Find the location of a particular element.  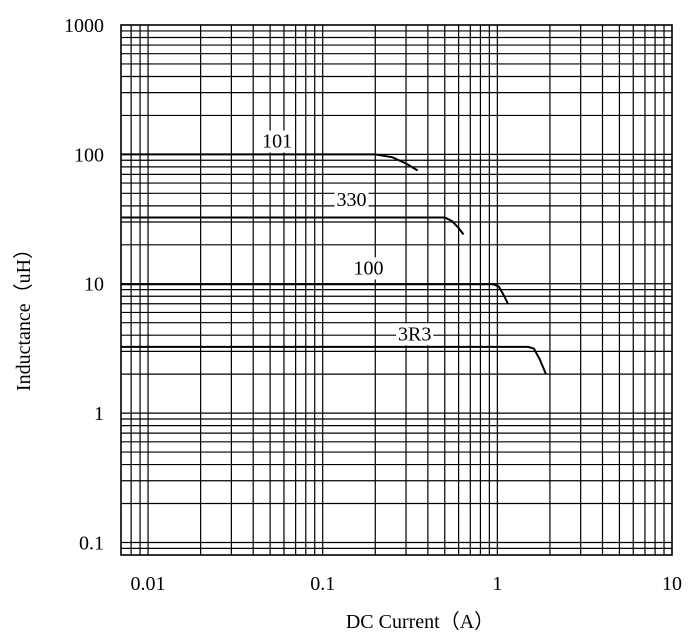

x-tick-labels: 0.01 0.1 1 10 is located at coordinates (406, 584).